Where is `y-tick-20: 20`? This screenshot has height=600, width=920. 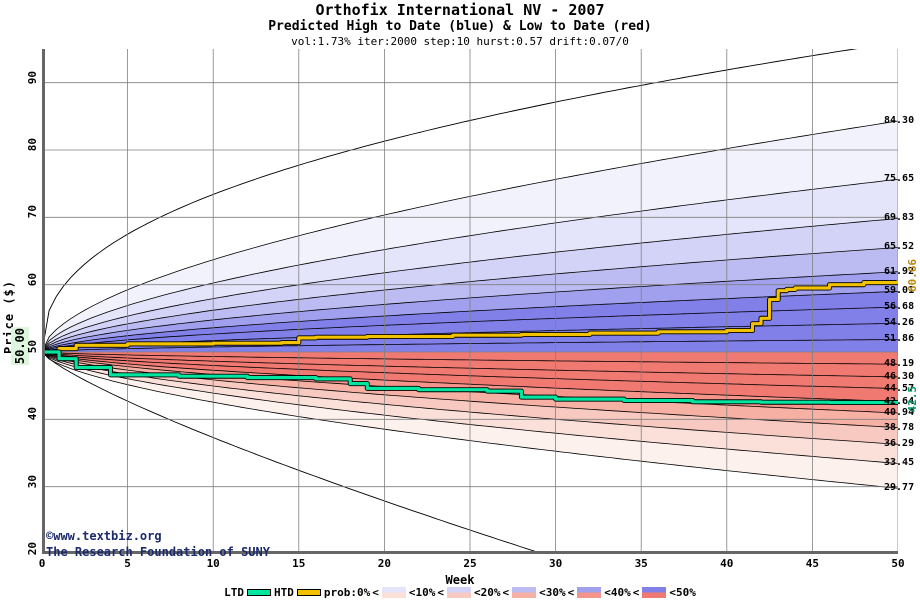
y-tick-20: 20 is located at coordinates (32, 549).